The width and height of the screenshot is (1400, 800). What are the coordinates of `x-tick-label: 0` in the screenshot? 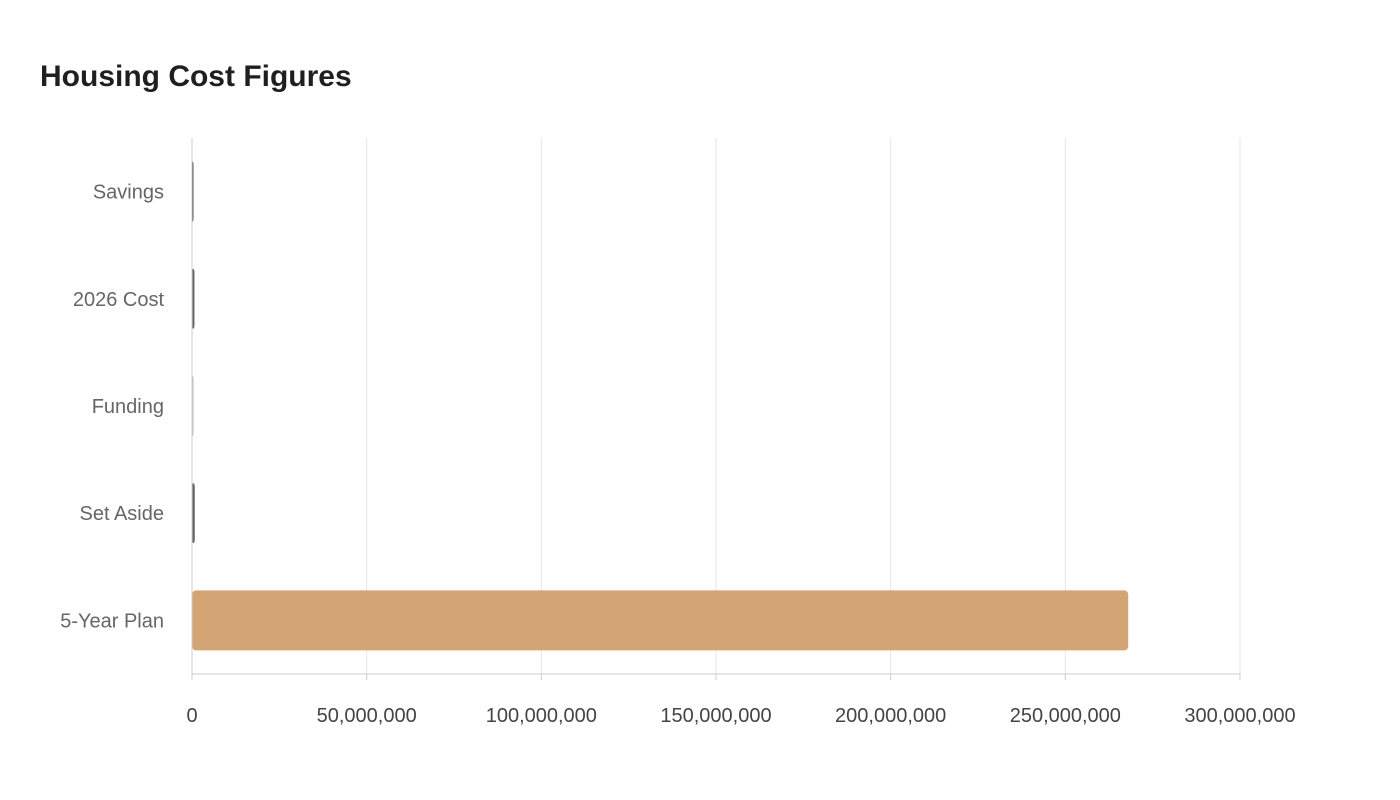 It's located at (191, 716).